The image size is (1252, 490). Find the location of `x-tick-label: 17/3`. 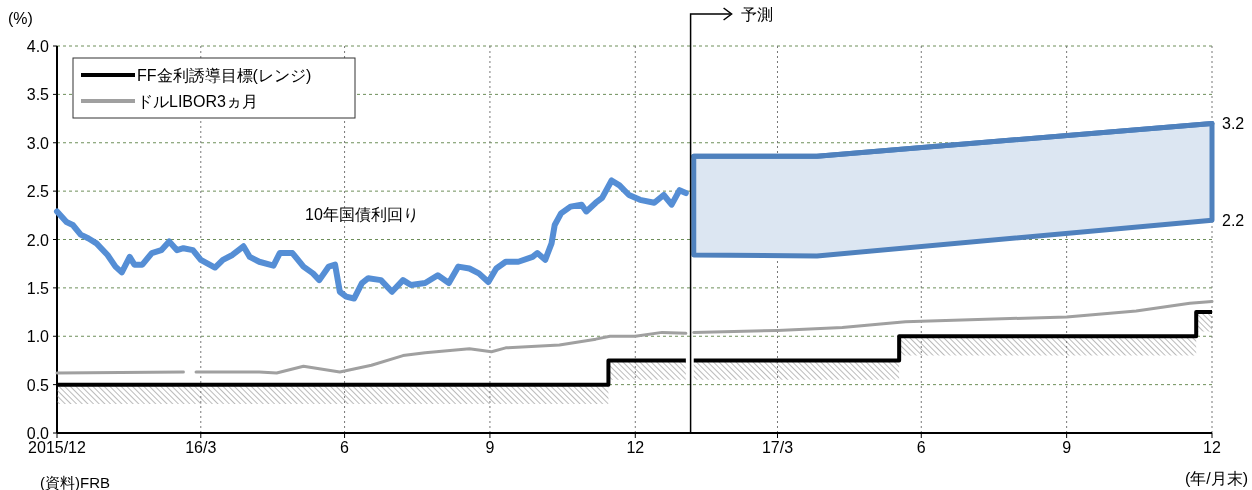

x-tick-label: 17/3 is located at coordinates (777, 447).